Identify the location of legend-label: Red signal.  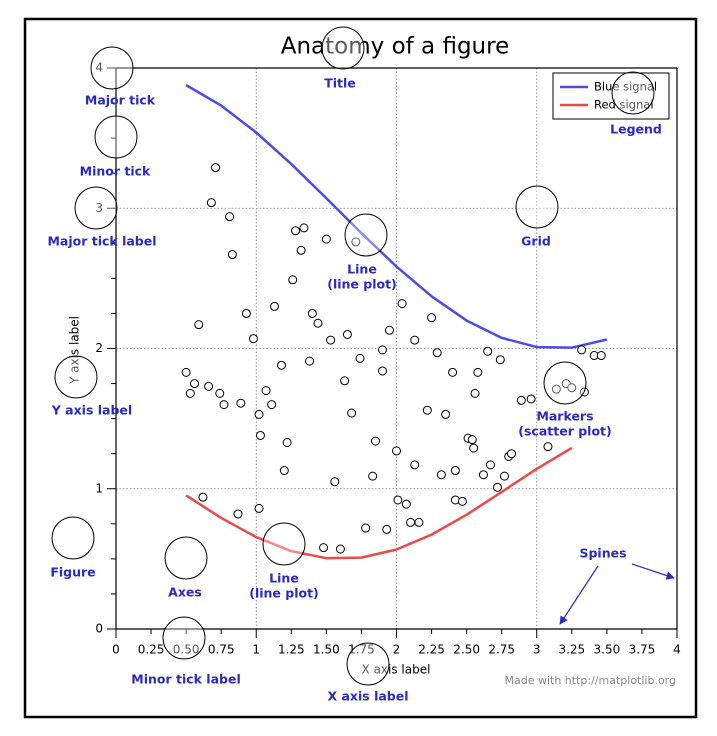
(624, 105).